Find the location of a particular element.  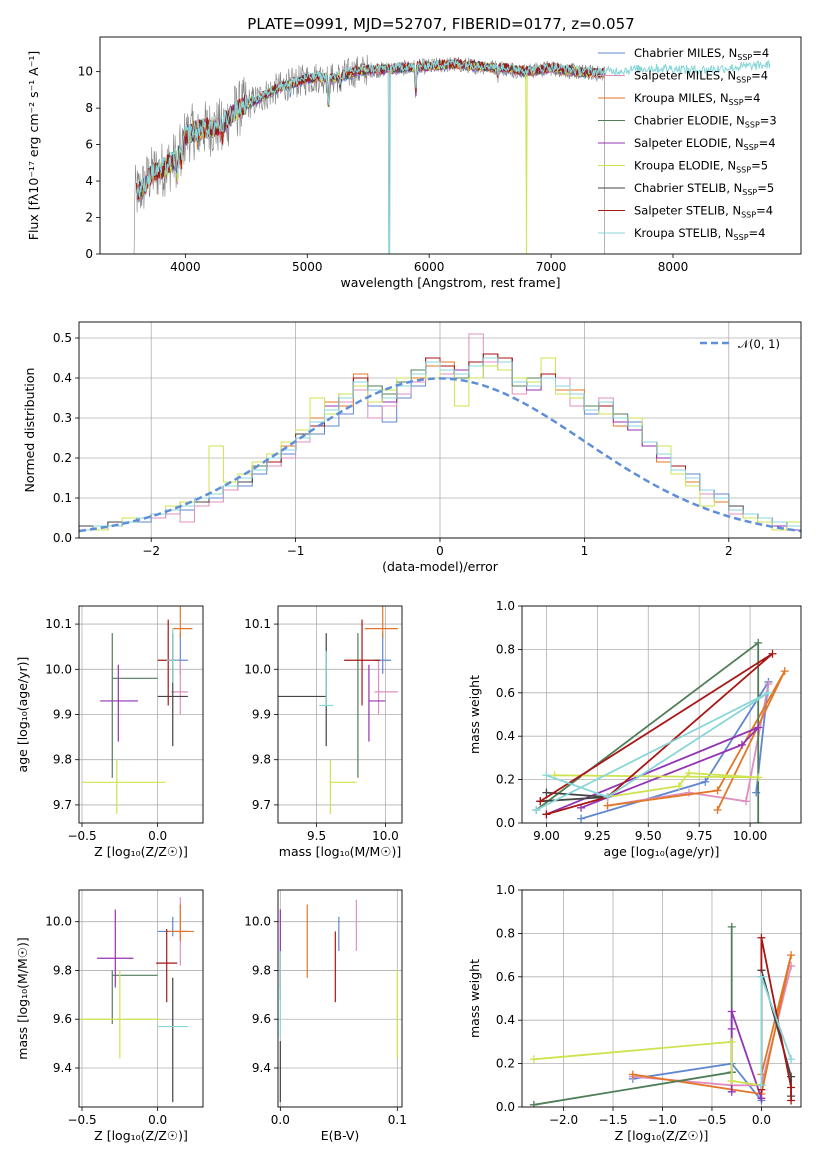

x-tick-label: 1 is located at coordinates (585, 551).